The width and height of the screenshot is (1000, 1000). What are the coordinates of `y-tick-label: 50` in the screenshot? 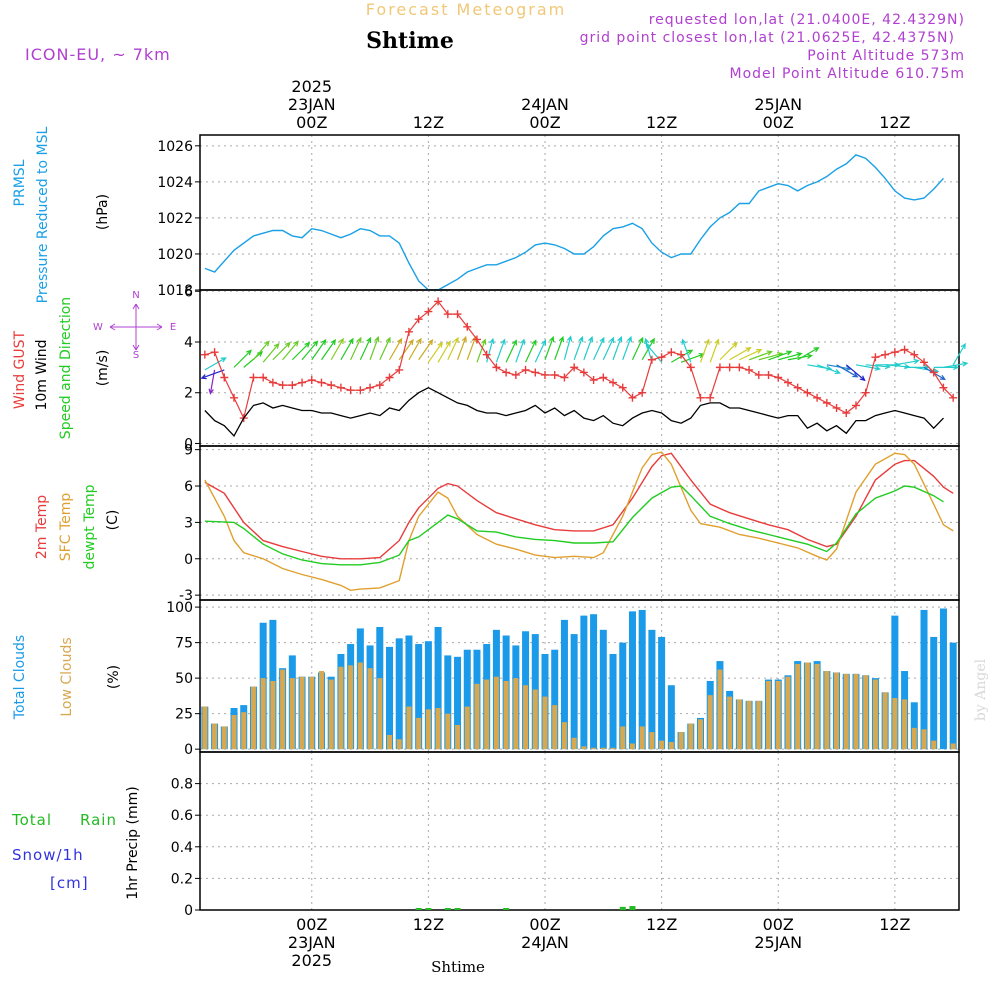 It's located at (184, 679).